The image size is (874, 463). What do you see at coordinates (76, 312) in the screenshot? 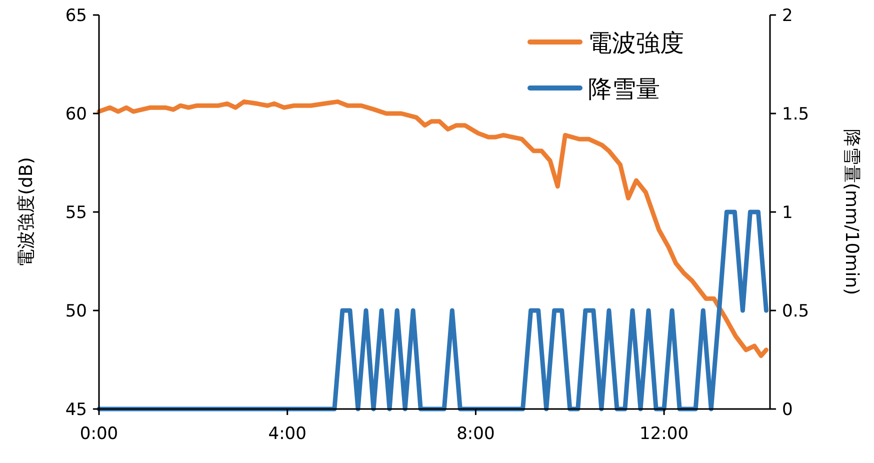
I see `y-tick-label: 50` at bounding box center [76, 312].